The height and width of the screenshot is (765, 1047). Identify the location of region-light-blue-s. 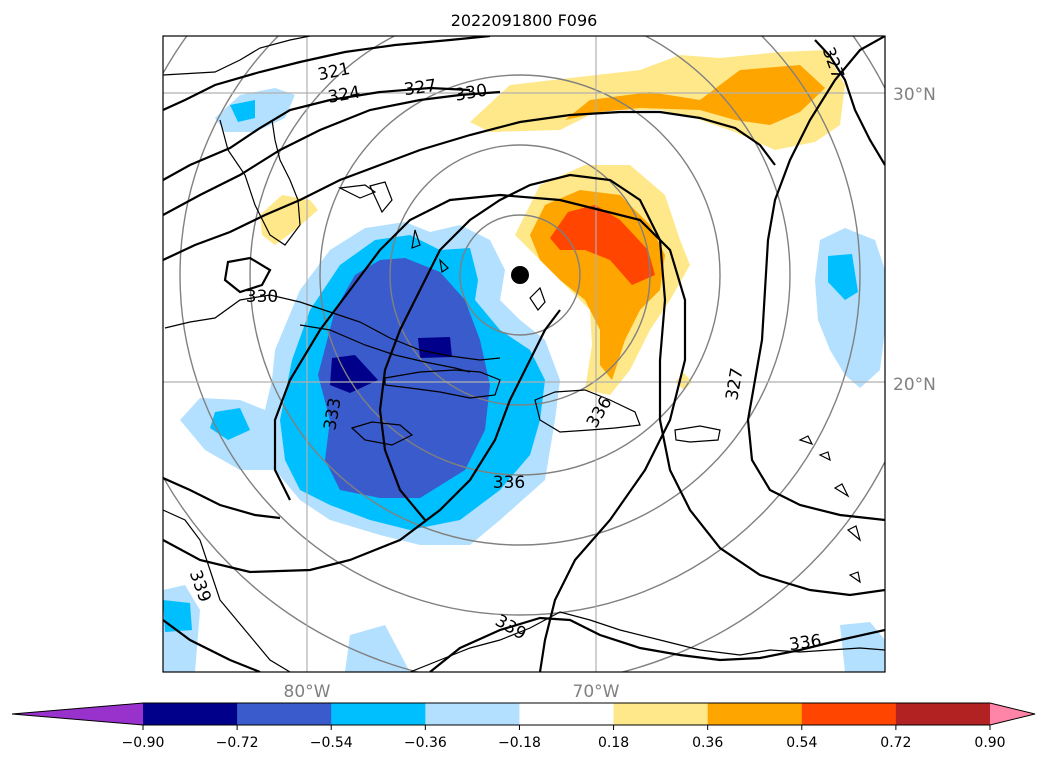
(377, 648).